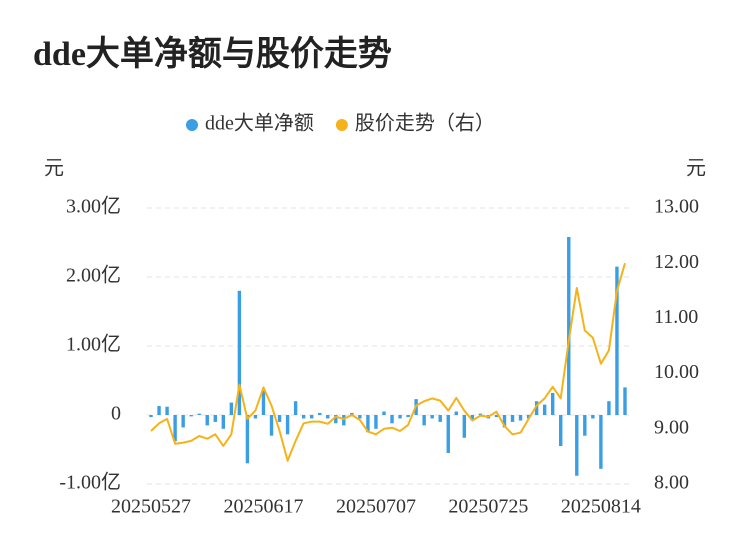 This screenshot has width=750, height=558. What do you see at coordinates (601, 507) in the screenshot?
I see `x-tick-label: 20250814` at bounding box center [601, 507].